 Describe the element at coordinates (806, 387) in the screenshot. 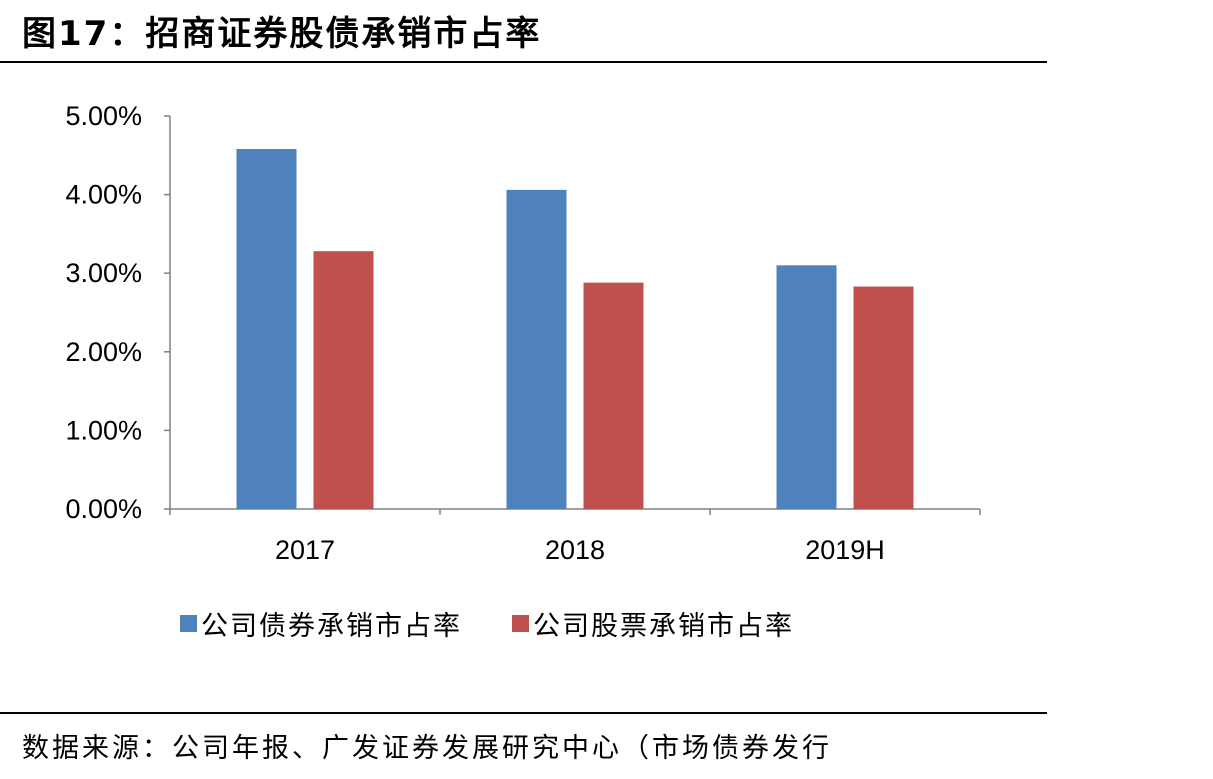

I see `bar-bond-2019H` at that location.